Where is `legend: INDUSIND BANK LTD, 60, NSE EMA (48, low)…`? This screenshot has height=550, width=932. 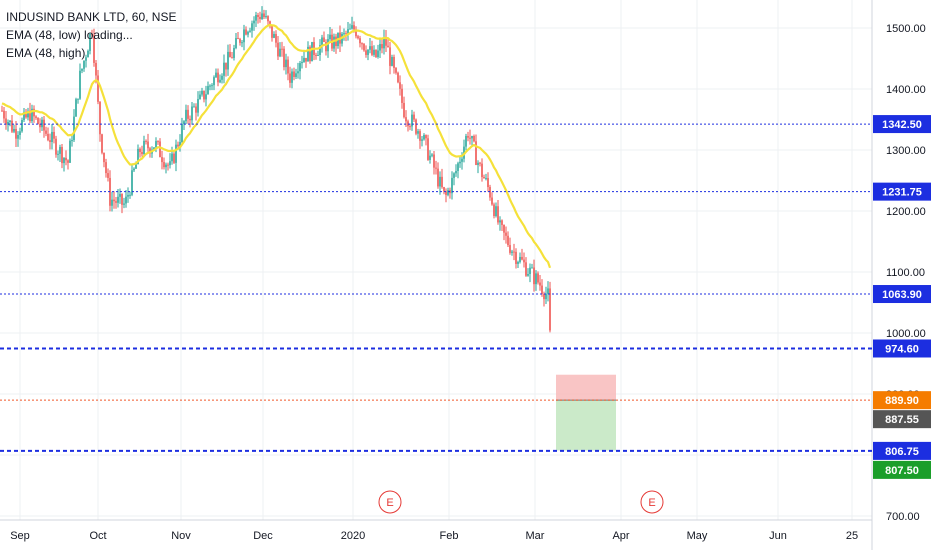 legend: INDUSIND BANK LTD, 60, NSE EMA (48, low)… is located at coordinates (91, 35).